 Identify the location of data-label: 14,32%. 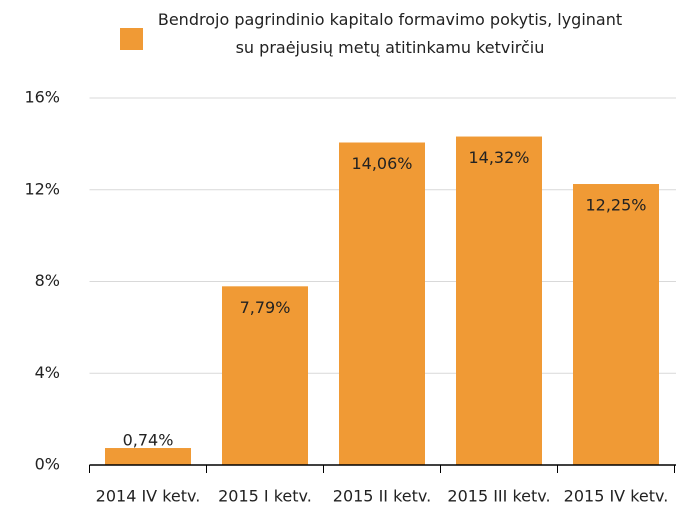
(498, 157).